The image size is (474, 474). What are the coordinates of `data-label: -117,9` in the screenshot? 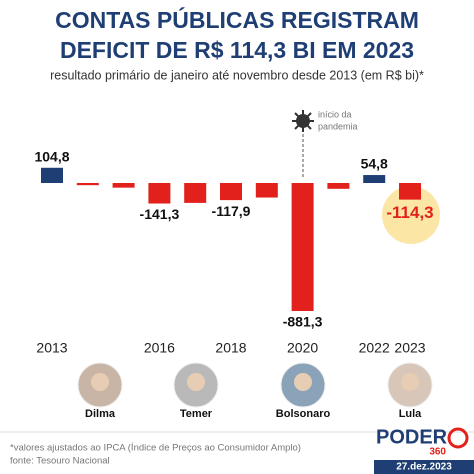 It's located at (231, 211).